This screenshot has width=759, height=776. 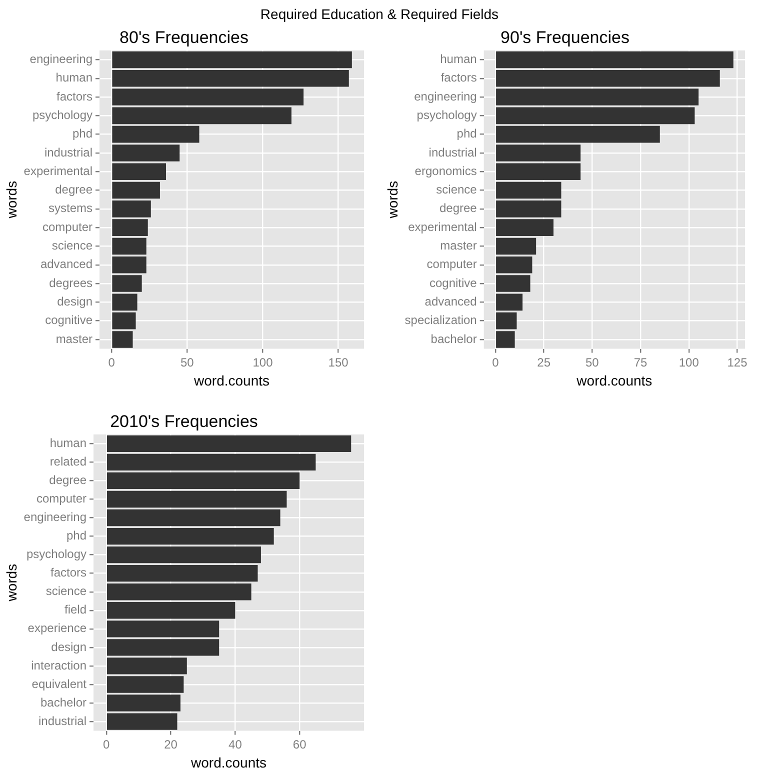 What do you see at coordinates (70, 208) in the screenshot?
I see `y-tick-label: systems` at bounding box center [70, 208].